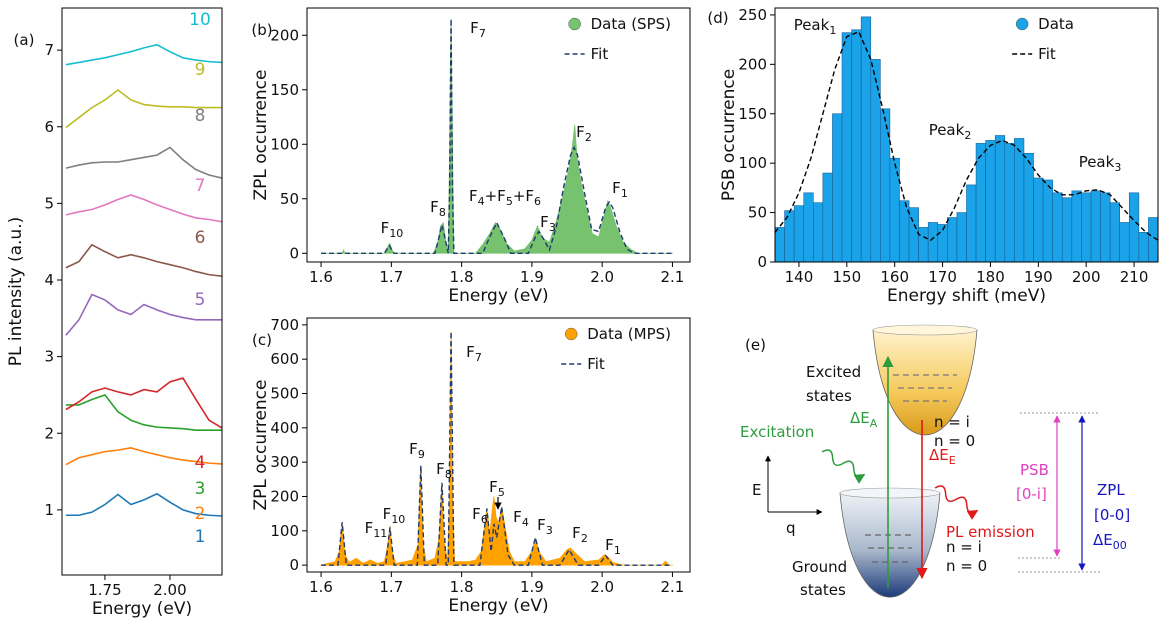 This screenshot has width=1159, height=621. Describe the element at coordinates (616, 349) in the screenshot. I see `legend: Data (MPS) Fit` at that location.